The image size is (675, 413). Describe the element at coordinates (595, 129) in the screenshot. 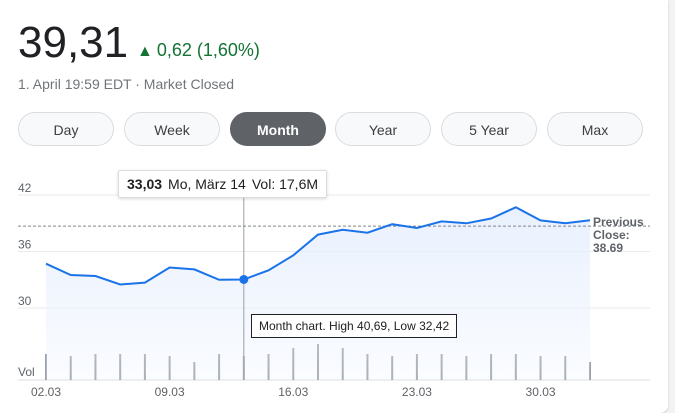

I see `range-max-button: Max` at that location.